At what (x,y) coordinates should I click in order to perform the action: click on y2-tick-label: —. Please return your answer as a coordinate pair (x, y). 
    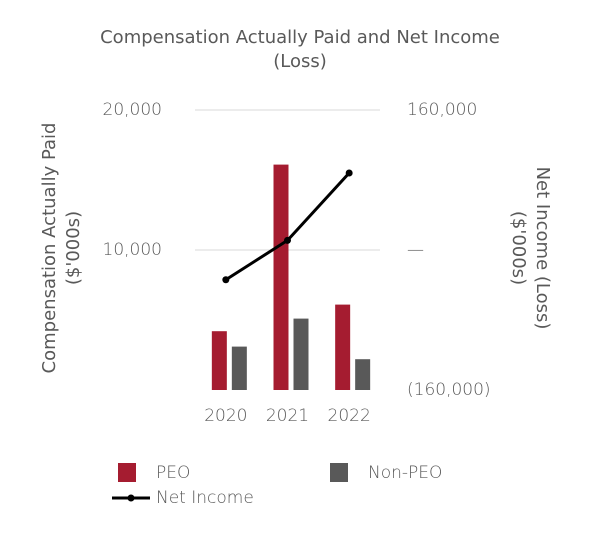
    Looking at the image, I should click on (415, 250).